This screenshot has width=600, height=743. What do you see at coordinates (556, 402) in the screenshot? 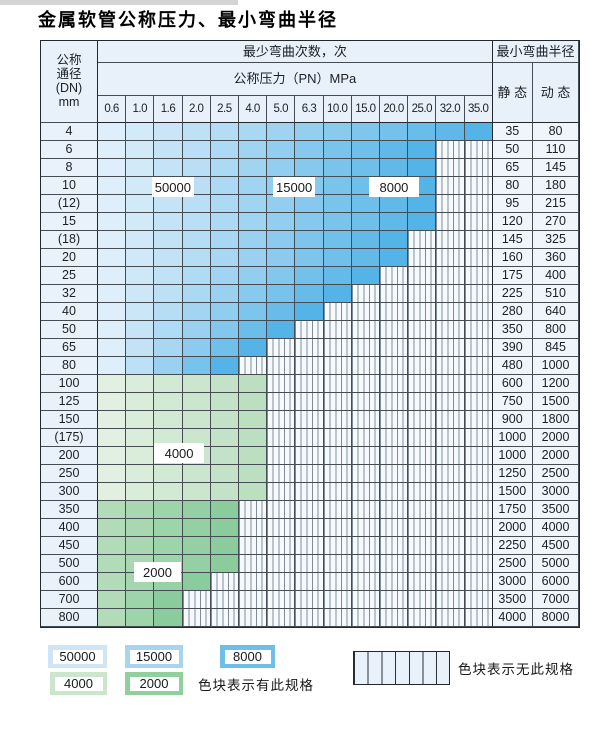
I see `dynamic-radius-cell: 1500` at bounding box center [556, 402].